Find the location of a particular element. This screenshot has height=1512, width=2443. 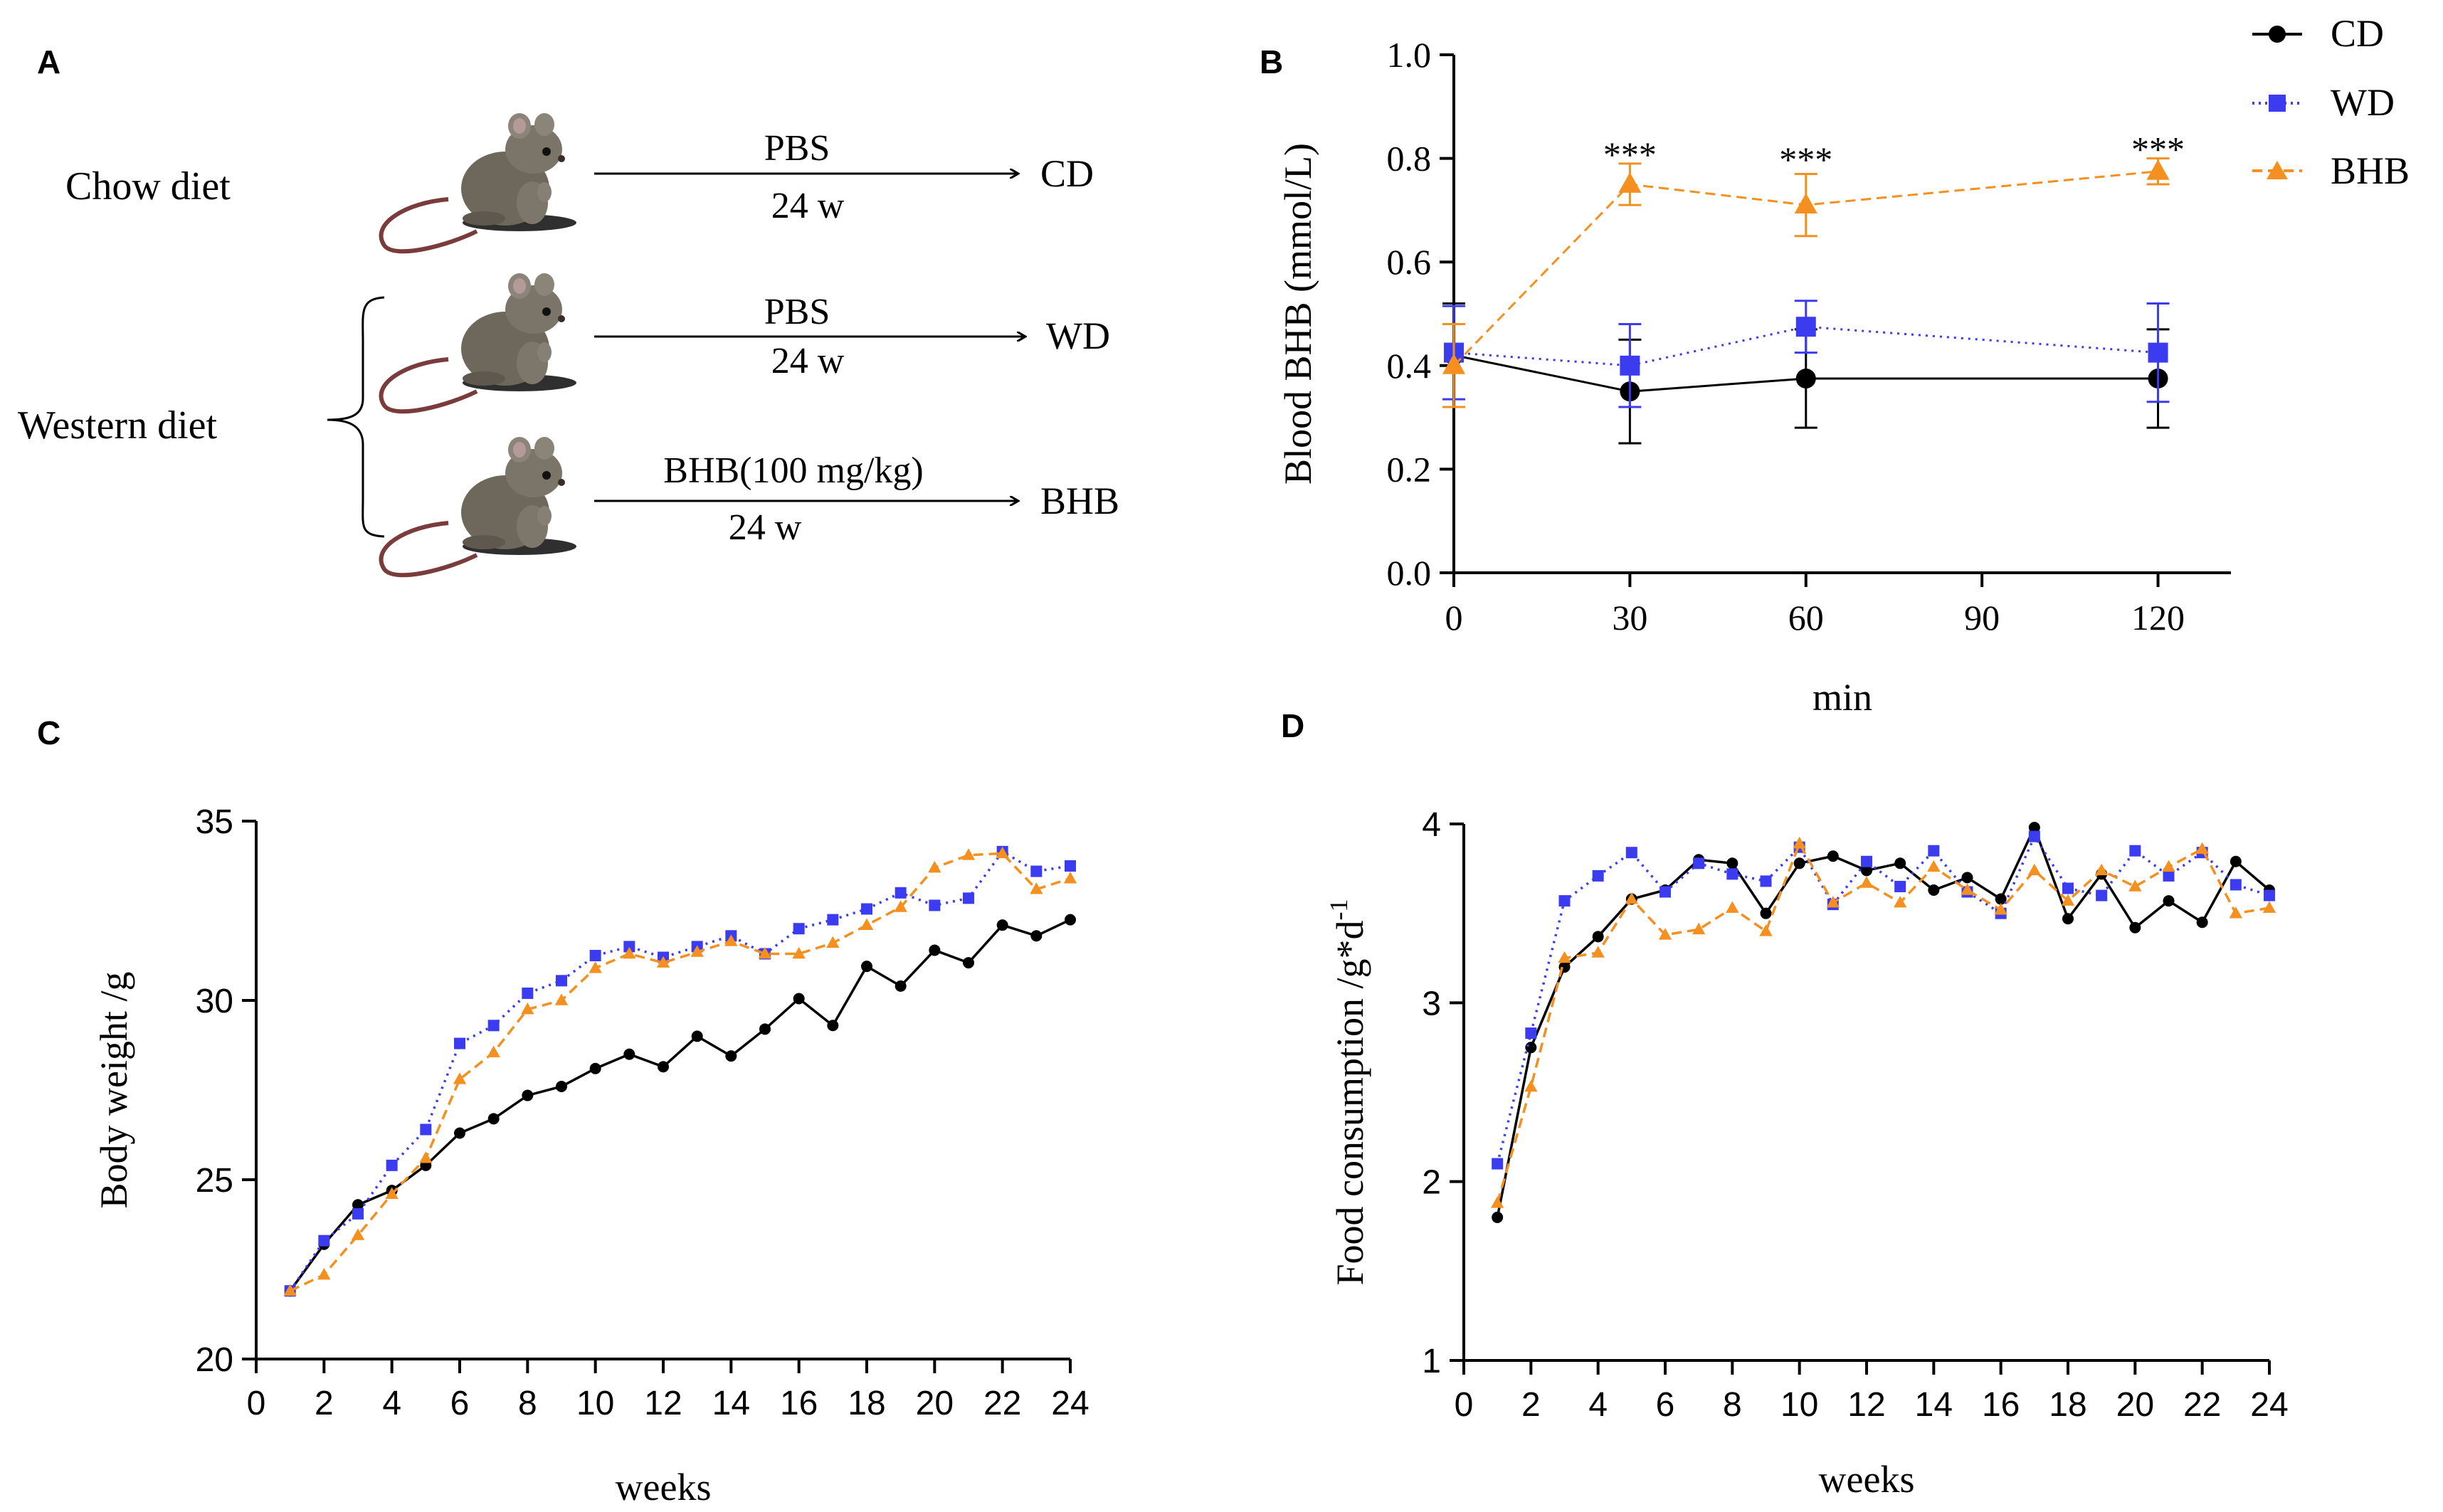

x-tick-label: 30 is located at coordinates (1630, 618).